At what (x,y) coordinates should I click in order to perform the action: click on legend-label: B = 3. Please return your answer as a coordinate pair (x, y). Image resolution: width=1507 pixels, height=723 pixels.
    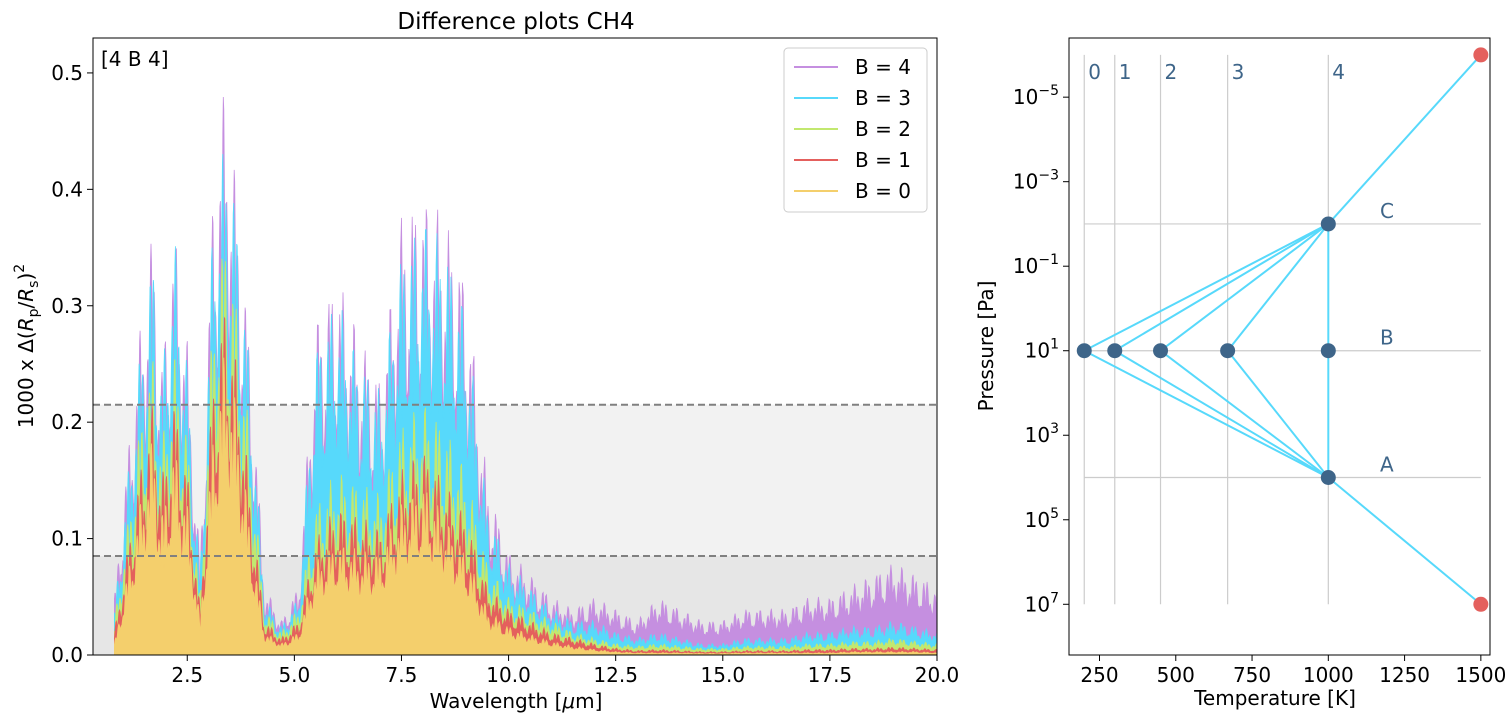
    Looking at the image, I should click on (883, 98).